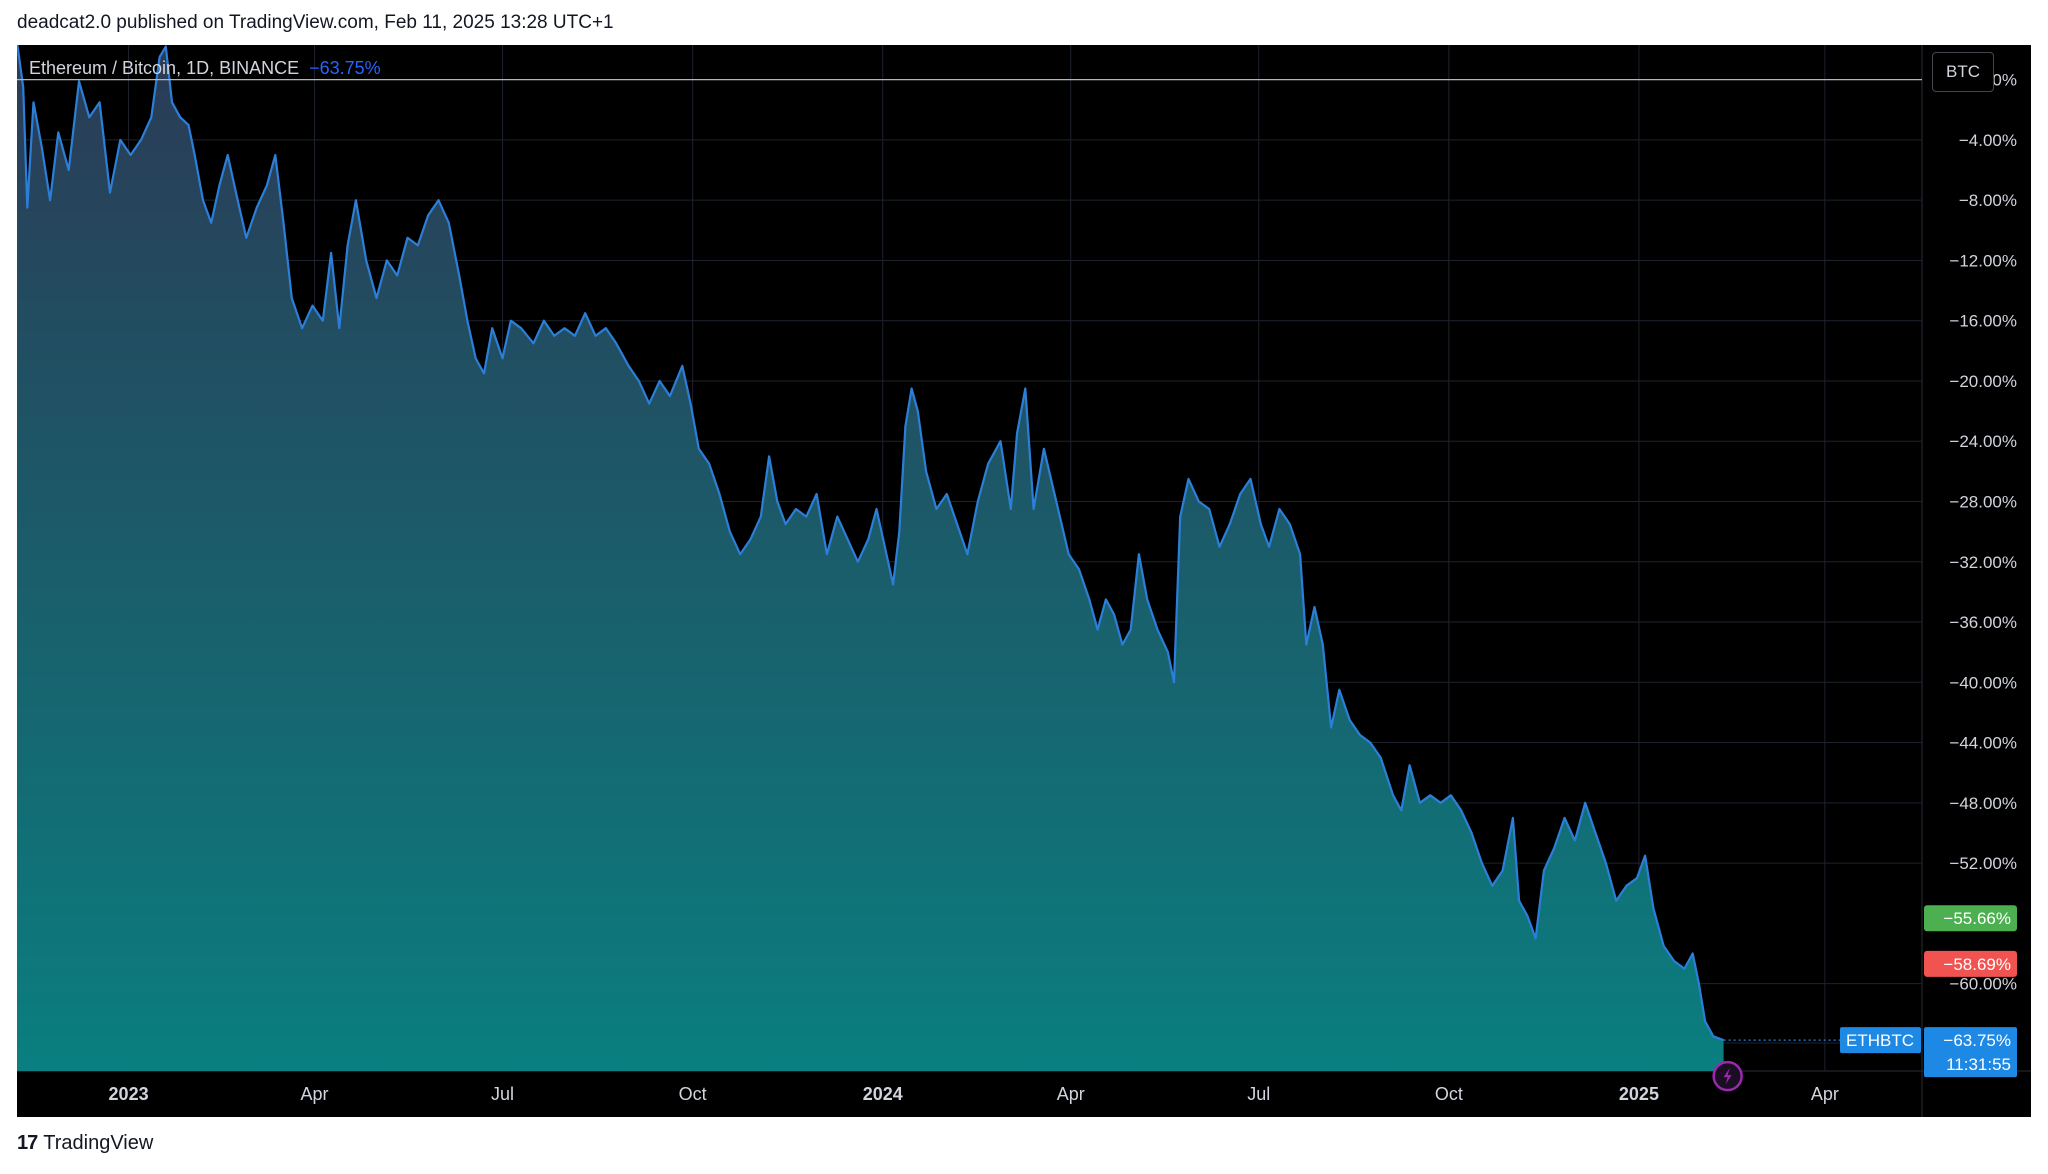 Image resolution: width=2048 pixels, height=1174 pixels. What do you see at coordinates (1983, 321) in the screenshot?
I see `y-tick-label: −16.00%` at bounding box center [1983, 321].